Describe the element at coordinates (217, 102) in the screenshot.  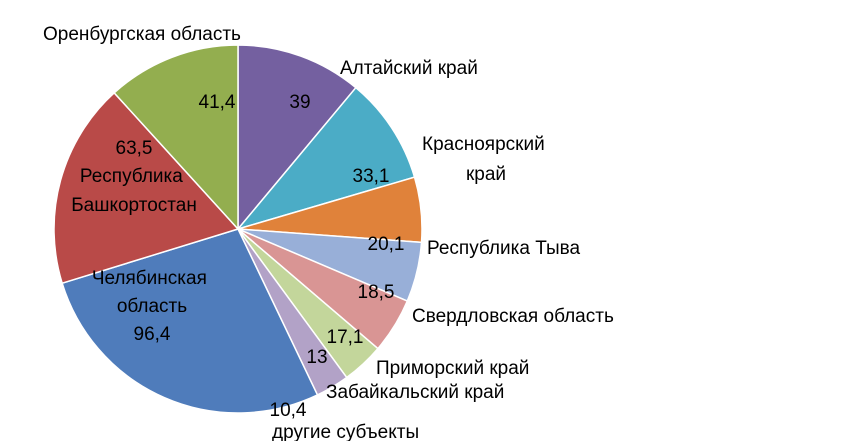
I see `value-label-orenburg: 41,4` at that location.